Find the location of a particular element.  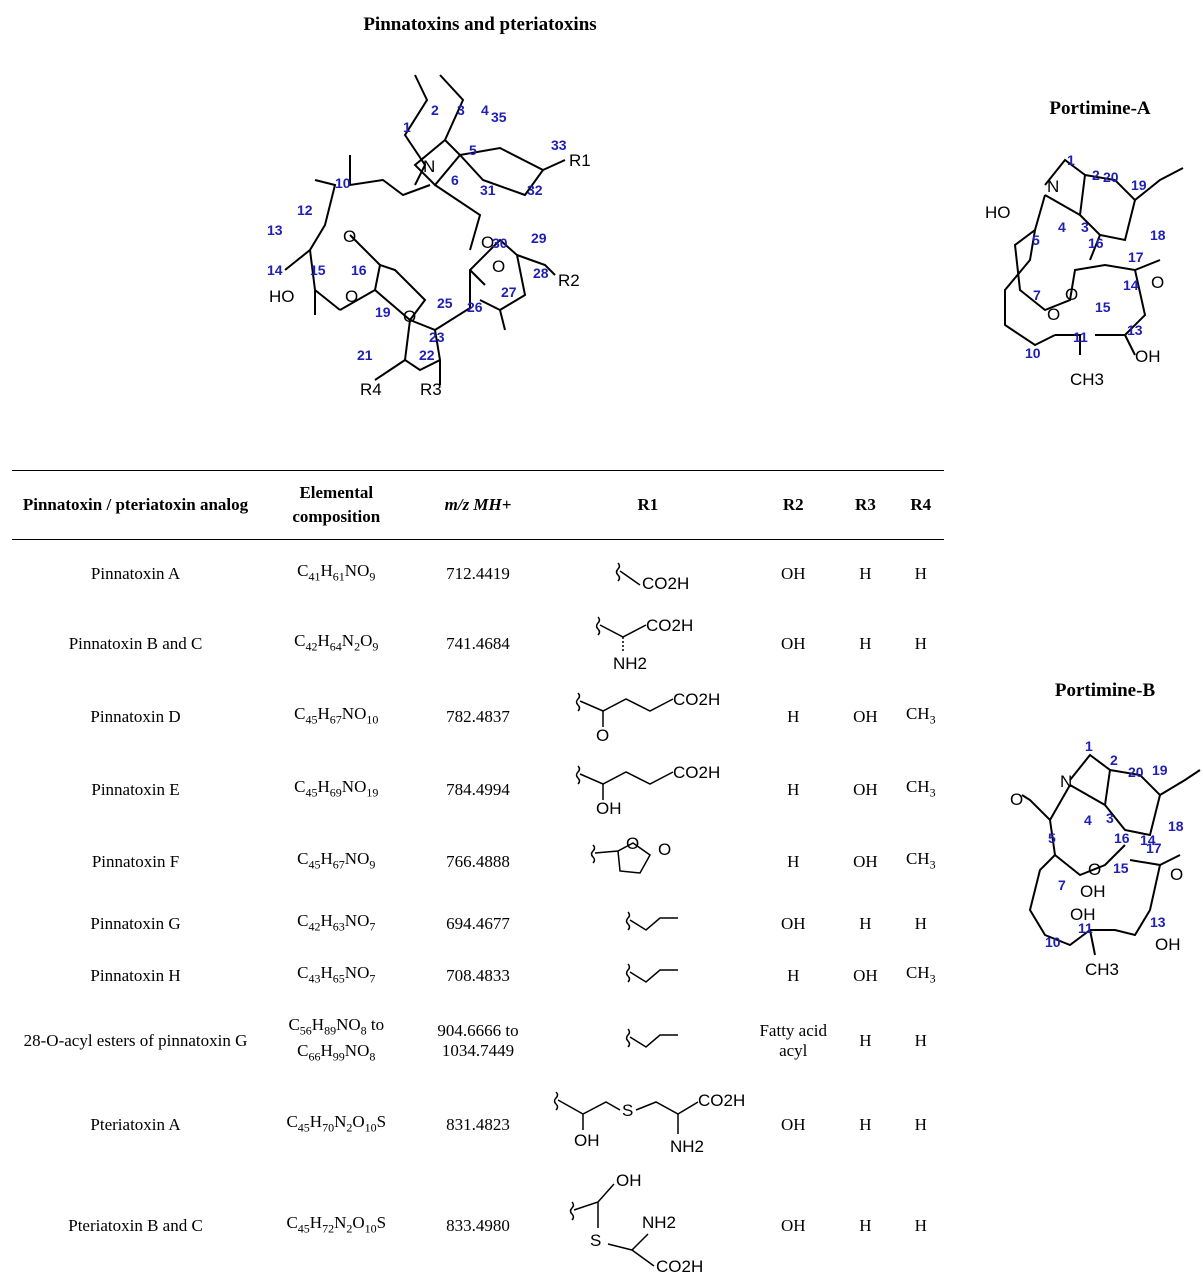

cell-name: Pinnatoxin F is located at coordinates (135, 861).